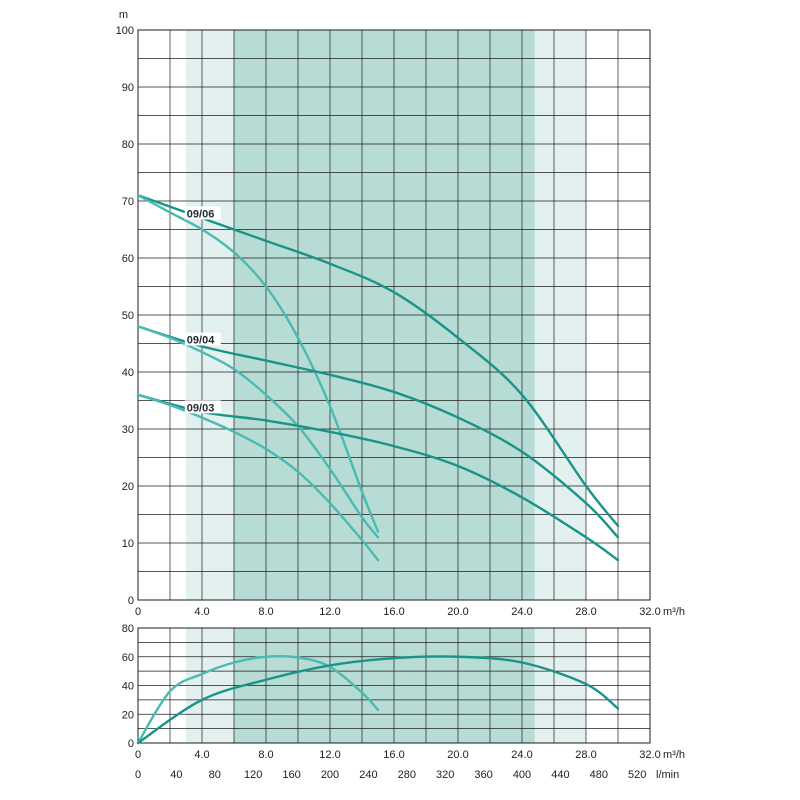 The image size is (800, 800). I want to click on eff-x-tick-label: 28.0, so click(585, 755).